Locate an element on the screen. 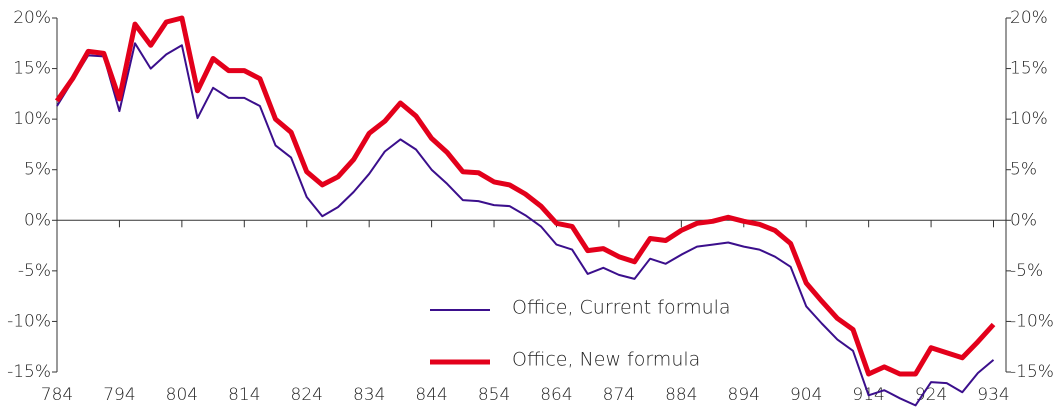  x-tick-label: 804 is located at coordinates (182, 395).